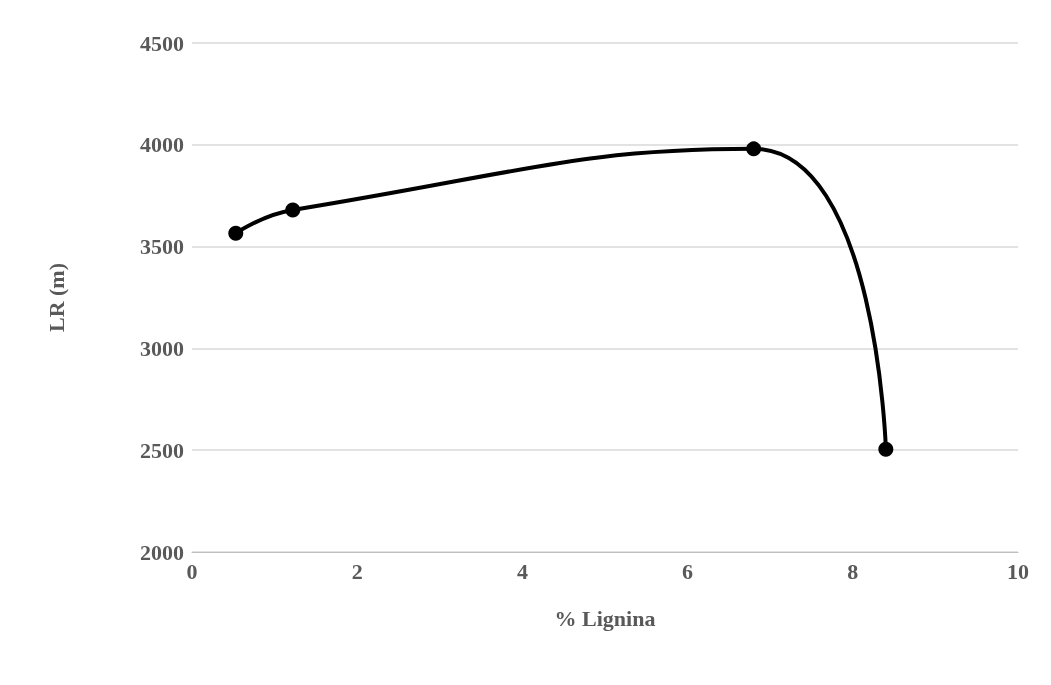 This screenshot has height=685, width=1051. I want to click on y-tick-label: 3500, so click(162, 247).